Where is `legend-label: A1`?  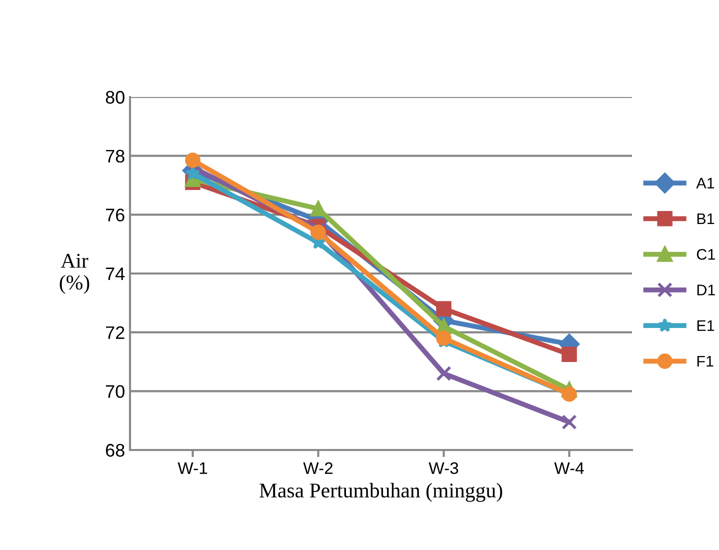
legend-label: A1 is located at coordinates (705, 183).